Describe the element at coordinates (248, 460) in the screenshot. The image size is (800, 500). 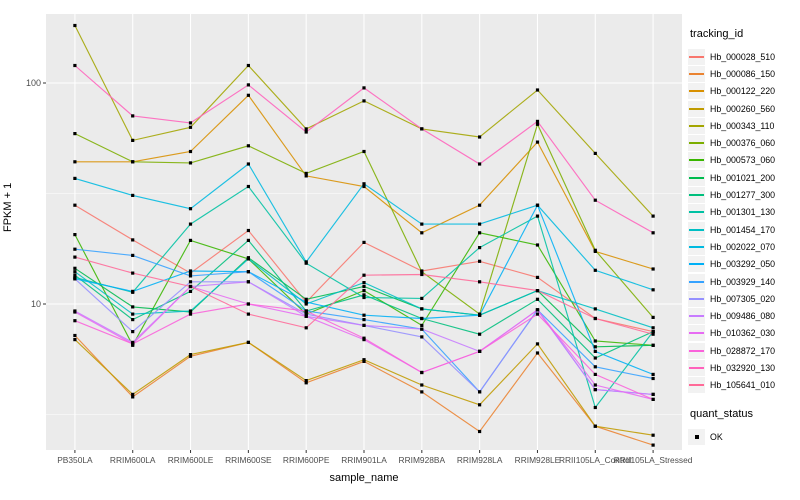
I see `x-axis-tick-label: RRIM600SE` at that location.